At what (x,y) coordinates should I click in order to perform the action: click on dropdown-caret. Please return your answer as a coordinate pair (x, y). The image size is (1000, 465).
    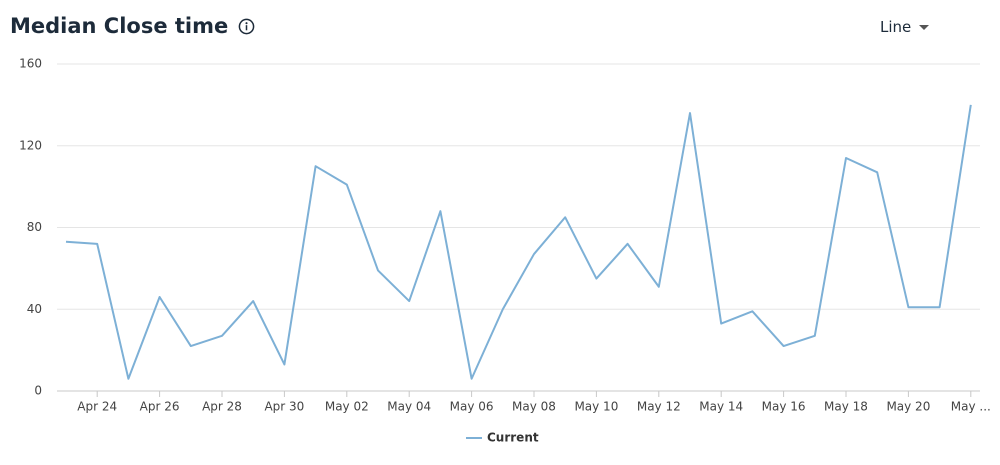
    Looking at the image, I should click on (924, 27).